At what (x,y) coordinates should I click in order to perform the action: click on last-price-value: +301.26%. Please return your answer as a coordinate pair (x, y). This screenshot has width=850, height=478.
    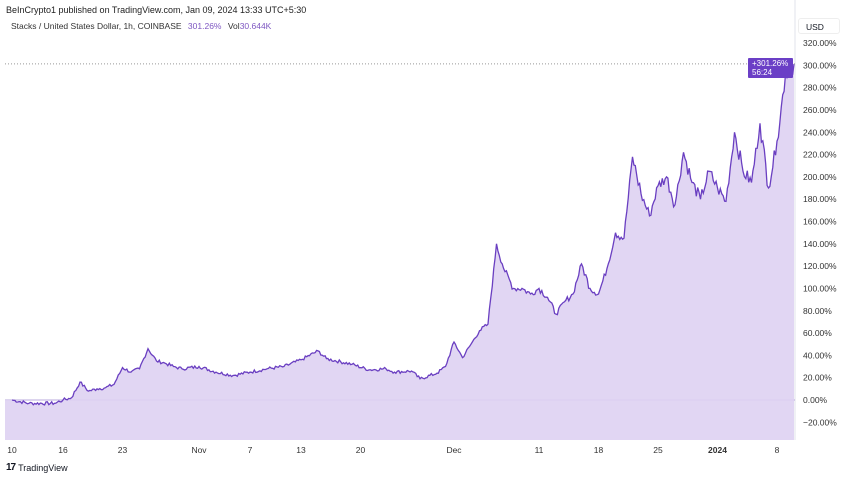
    Looking at the image, I should click on (770, 63).